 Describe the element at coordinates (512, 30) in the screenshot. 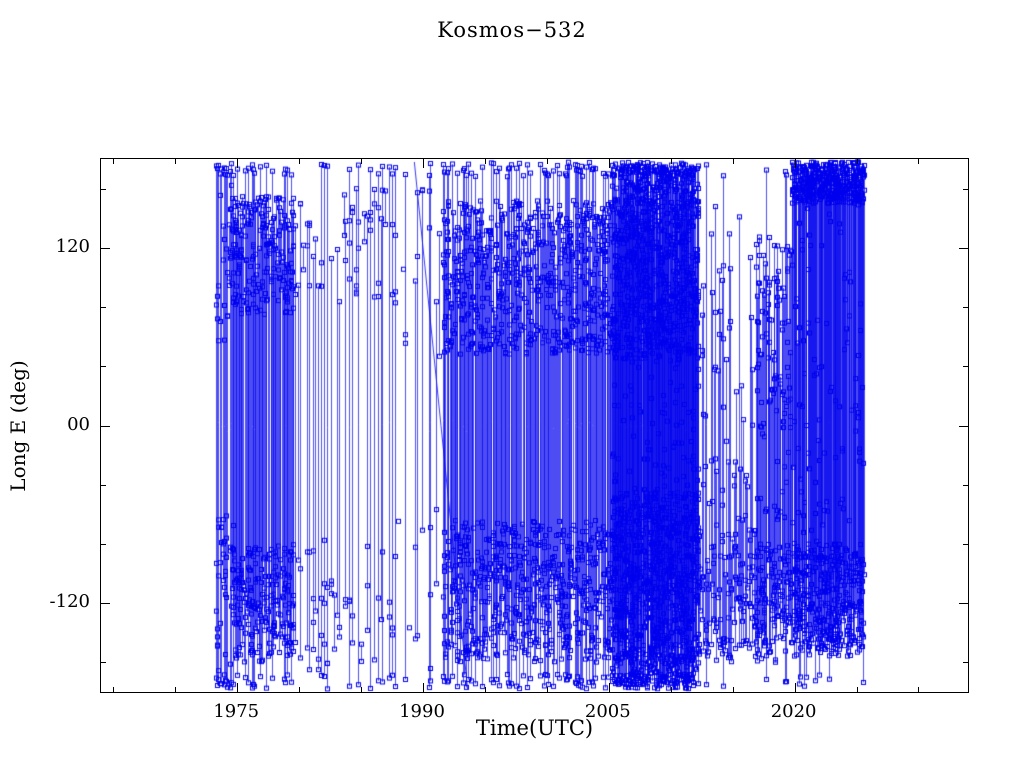

I see `chart-title: Kosmos−532` at that location.